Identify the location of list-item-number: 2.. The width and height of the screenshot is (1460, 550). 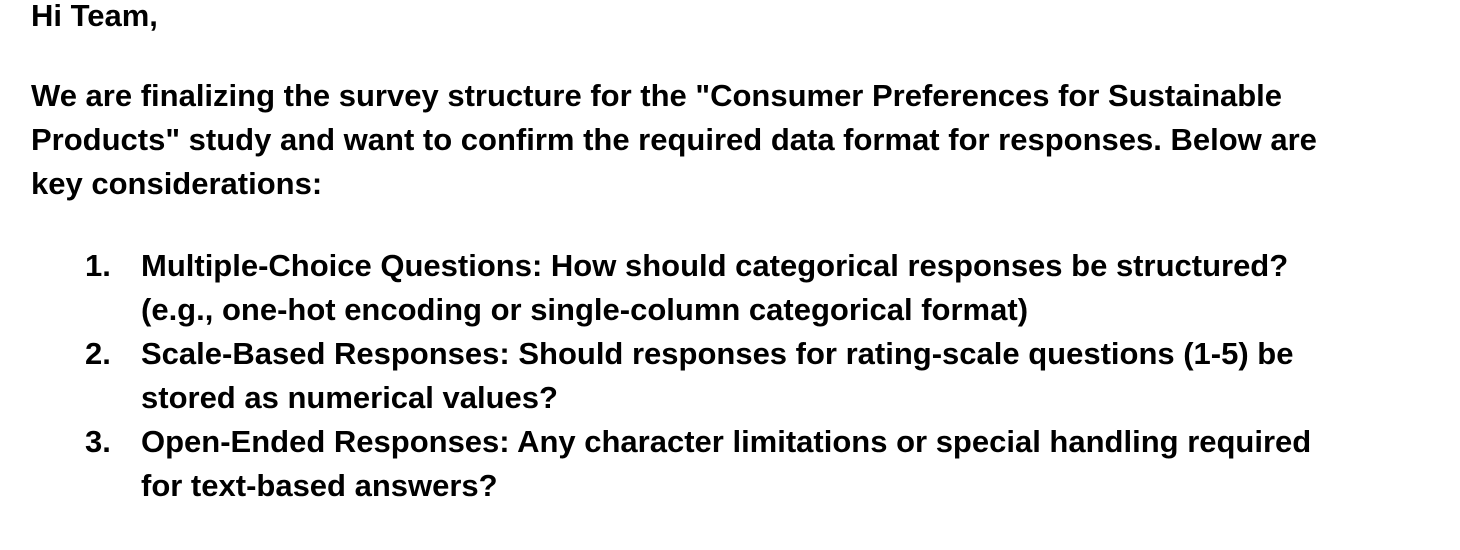
(98, 353).